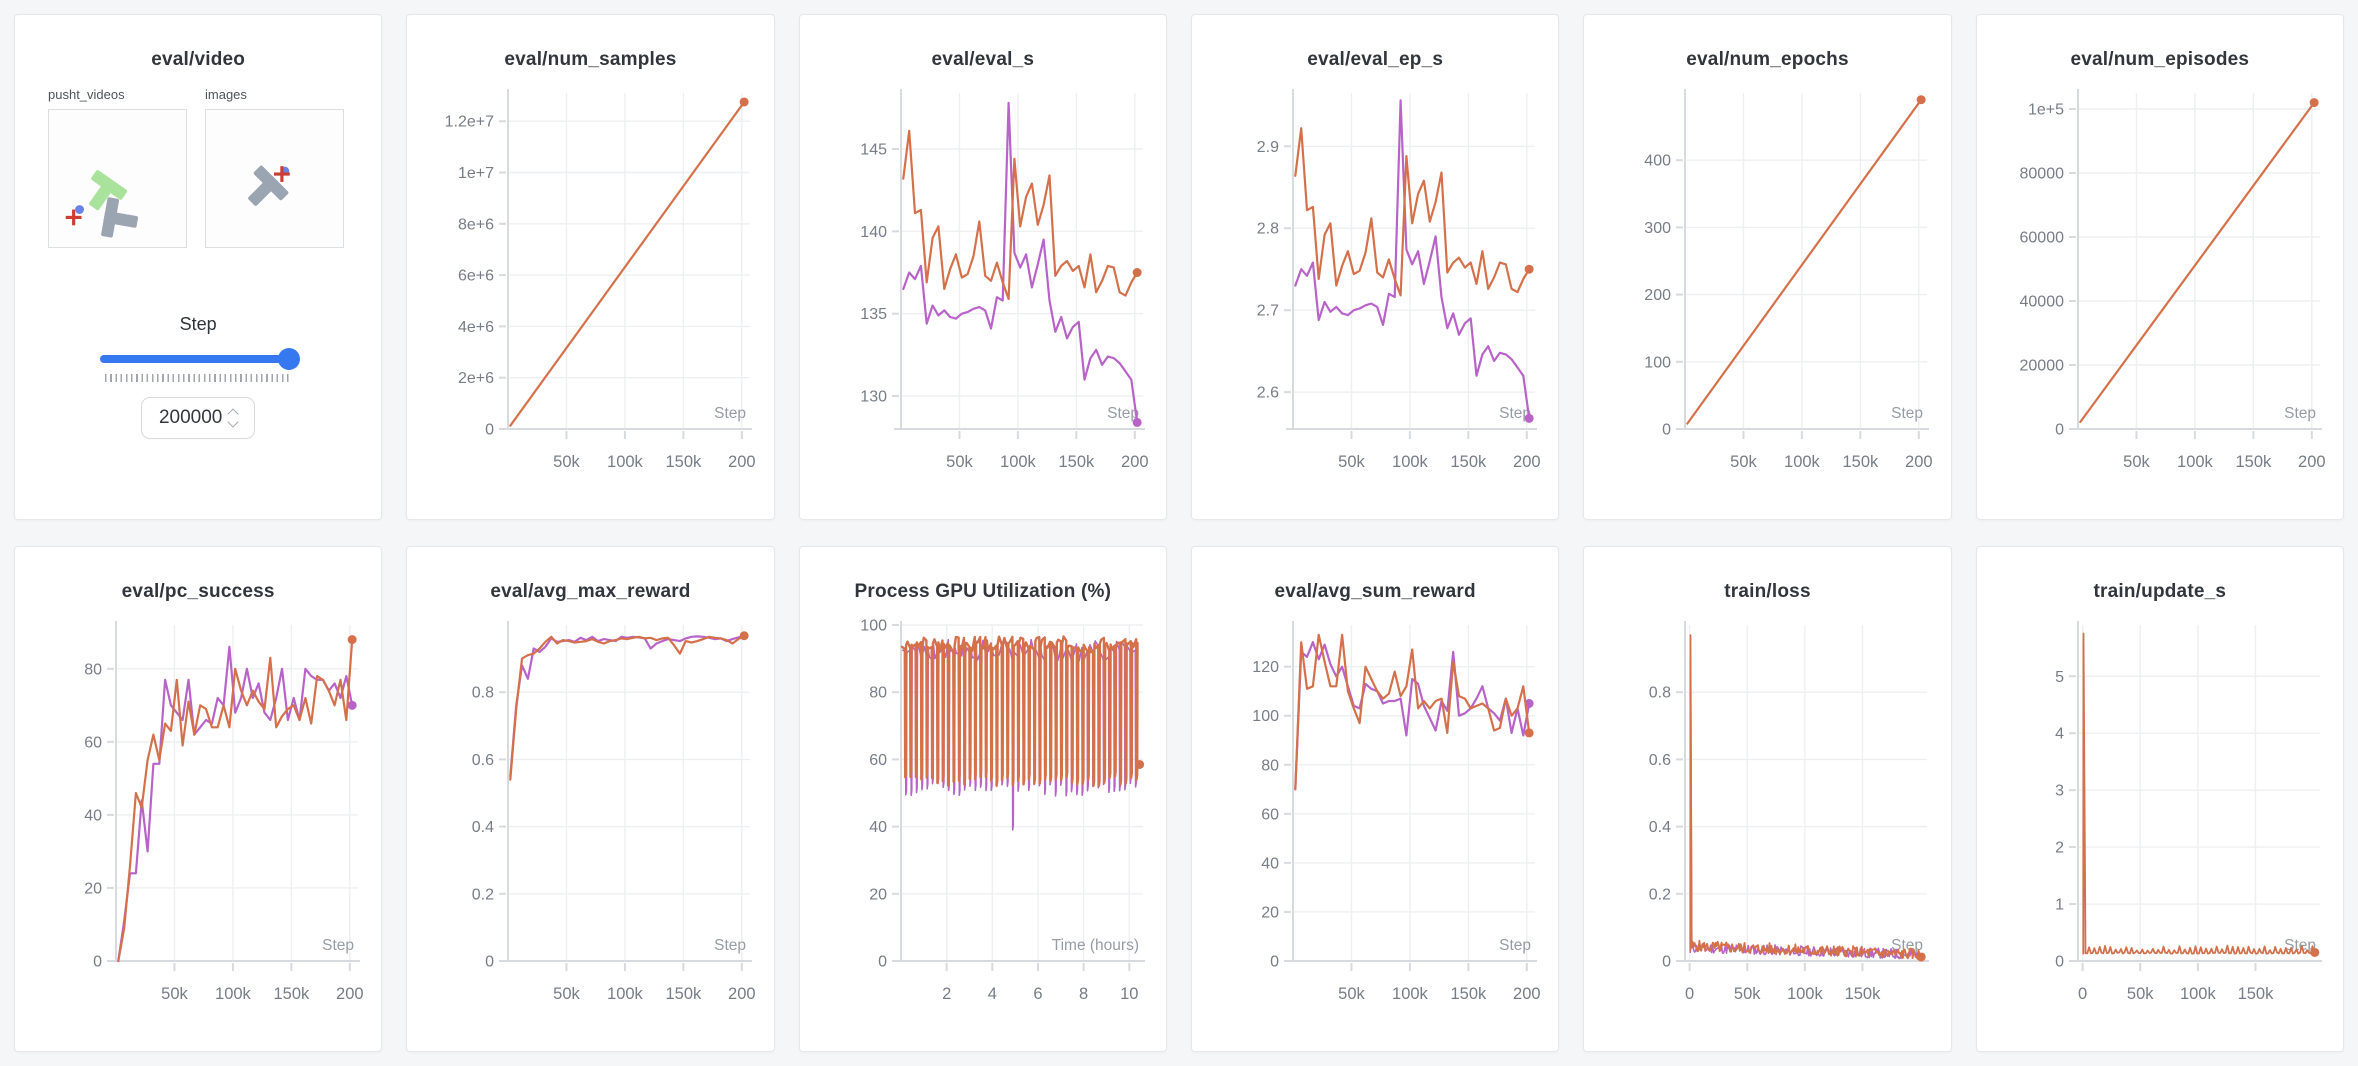 The width and height of the screenshot is (2358, 1066). What do you see at coordinates (198, 815) in the screenshot?
I see `chart-eval-pc-success: 0 20 40 60 80 50k 100k 150k 200 Step` at bounding box center [198, 815].